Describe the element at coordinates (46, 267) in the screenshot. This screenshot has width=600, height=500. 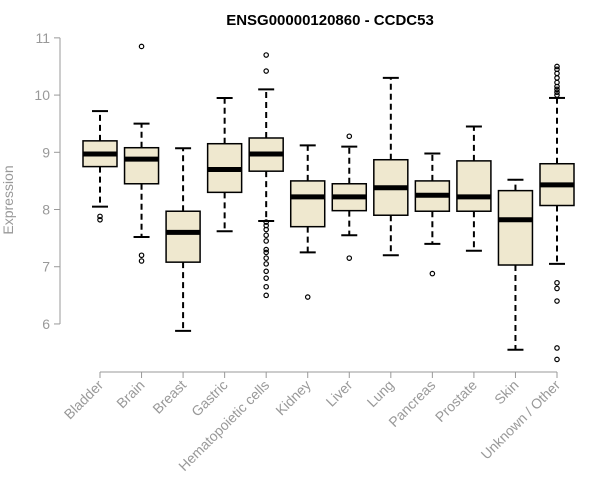
I see `y-tick-label: 7` at that location.